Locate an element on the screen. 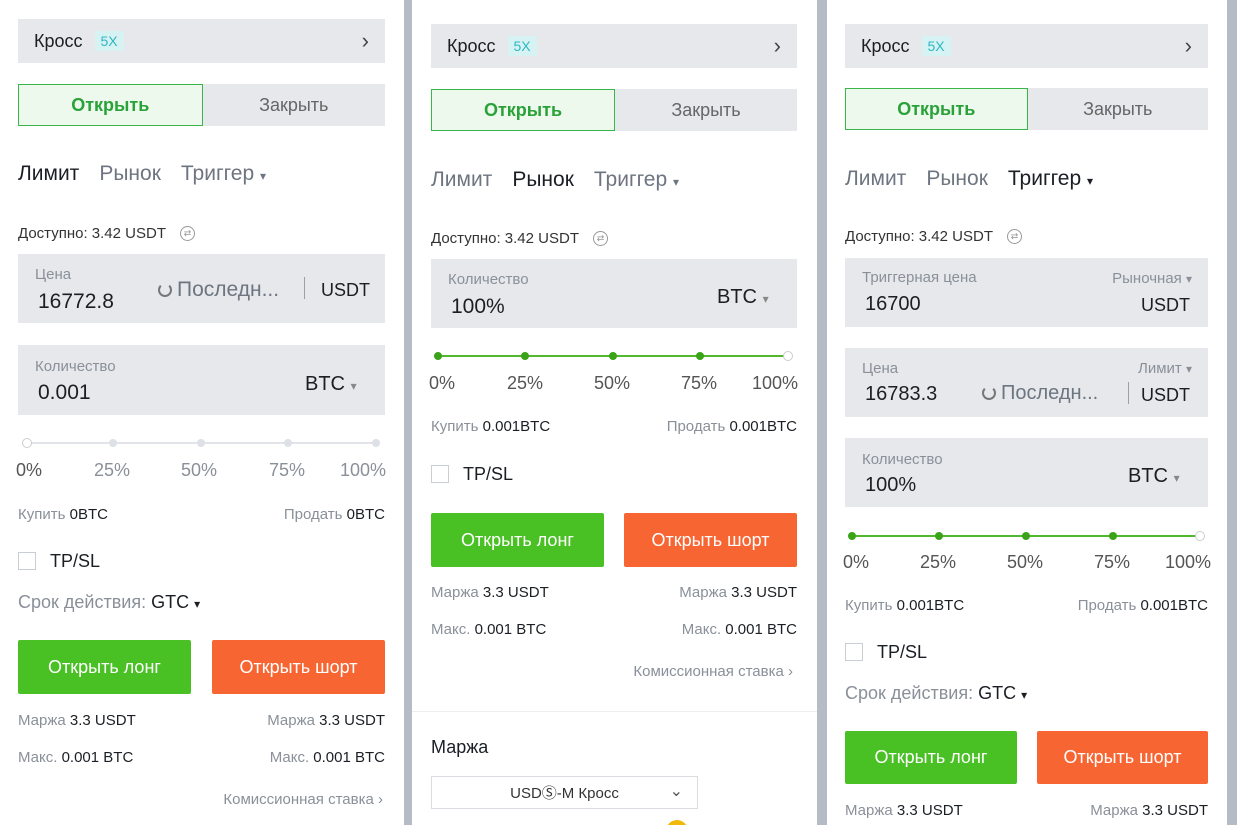 Image resolution: width=1237 pixels, height=825 pixels. sell-amount: Продать 0BTC is located at coordinates (334, 514).